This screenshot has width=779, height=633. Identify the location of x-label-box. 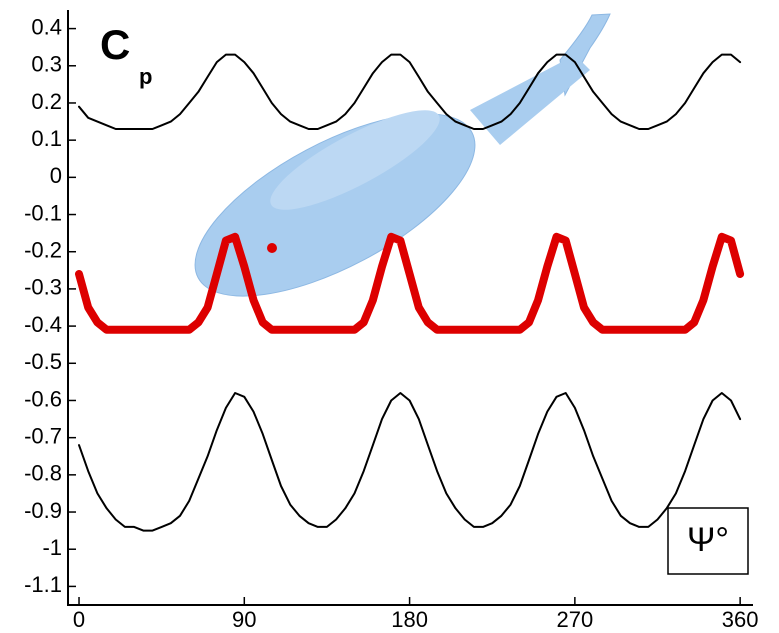
(708, 541).